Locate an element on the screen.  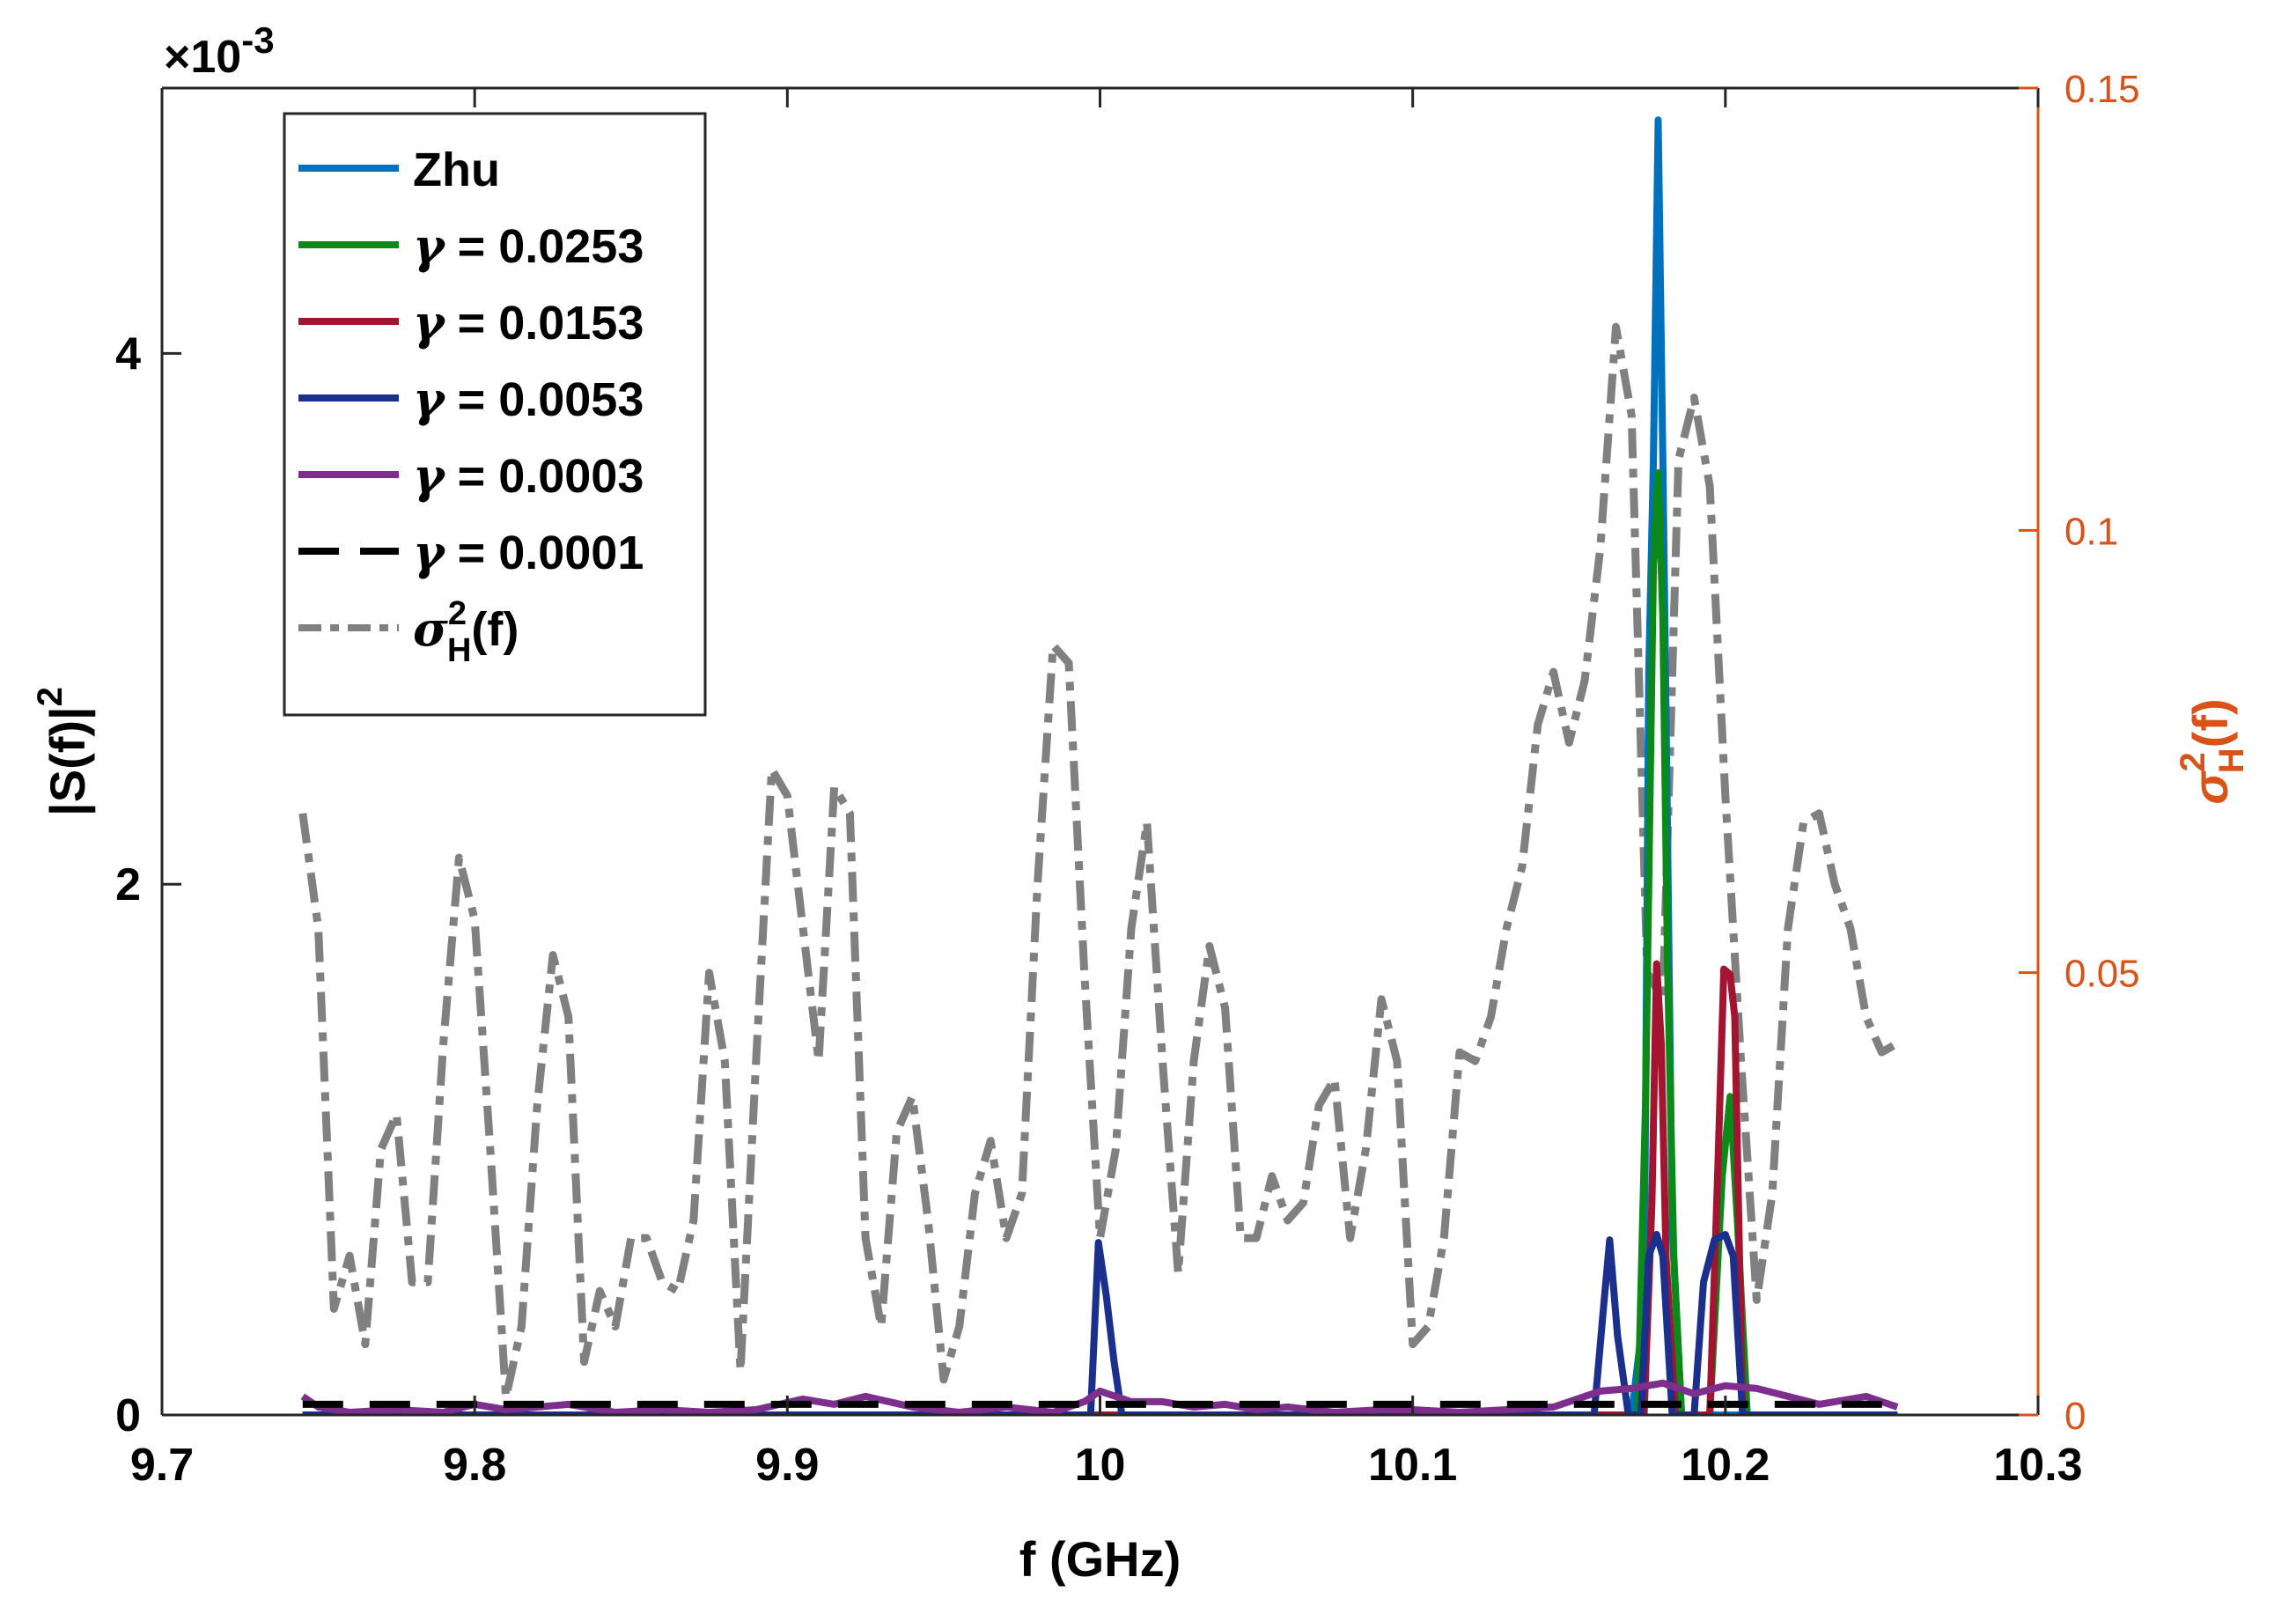
legend-label-value-4: = 0.0003 is located at coordinates (544, 476).